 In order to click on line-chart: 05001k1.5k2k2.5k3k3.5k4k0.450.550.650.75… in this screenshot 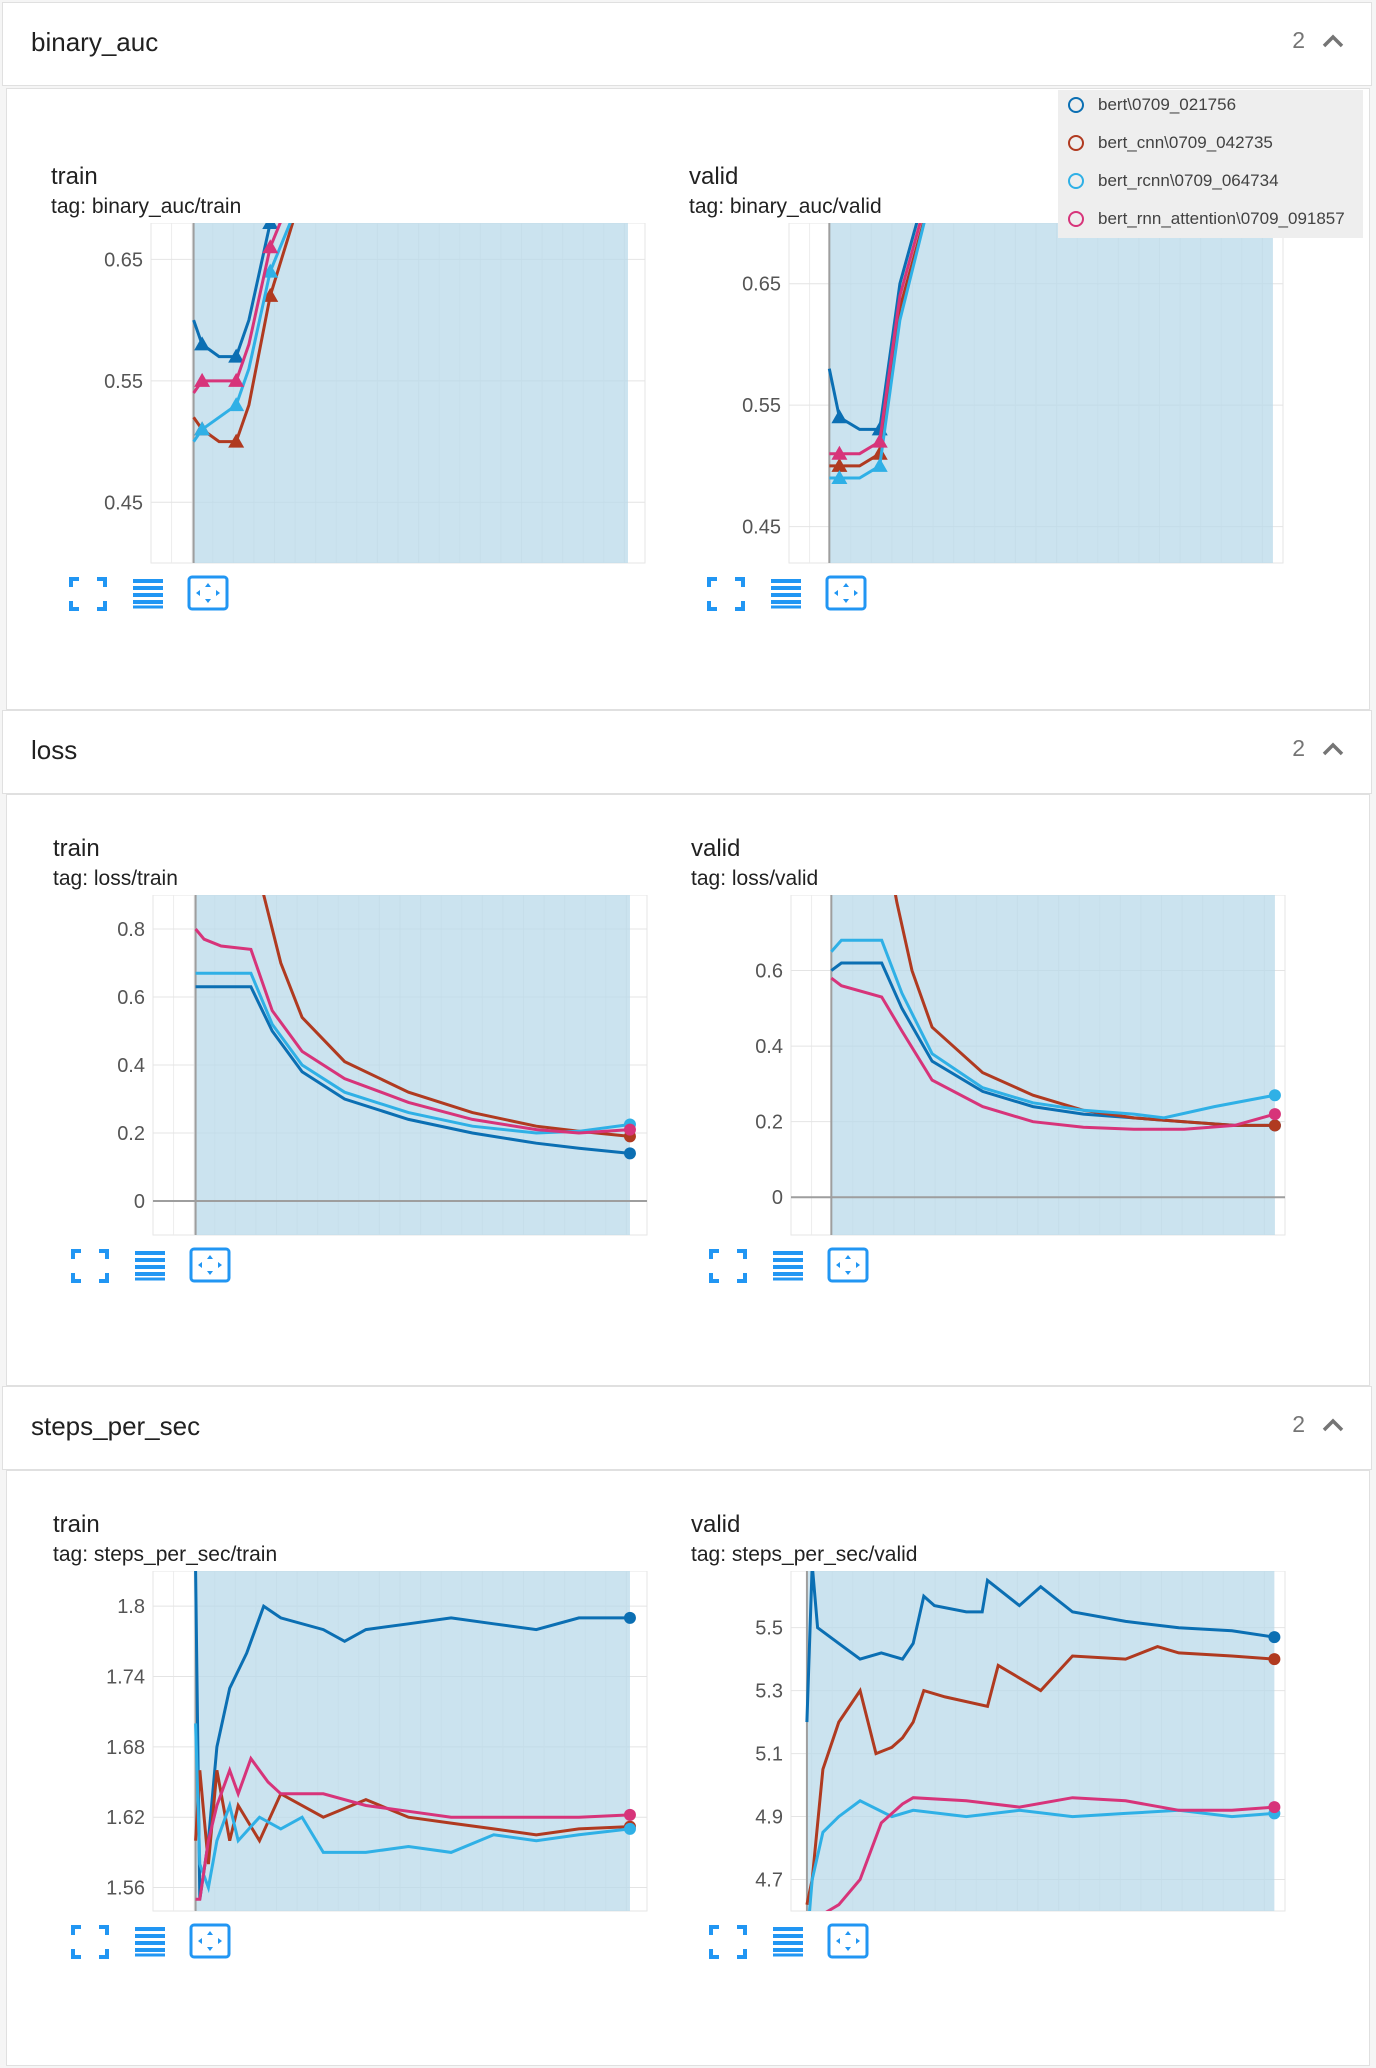, I will do `click(973, 398)`.